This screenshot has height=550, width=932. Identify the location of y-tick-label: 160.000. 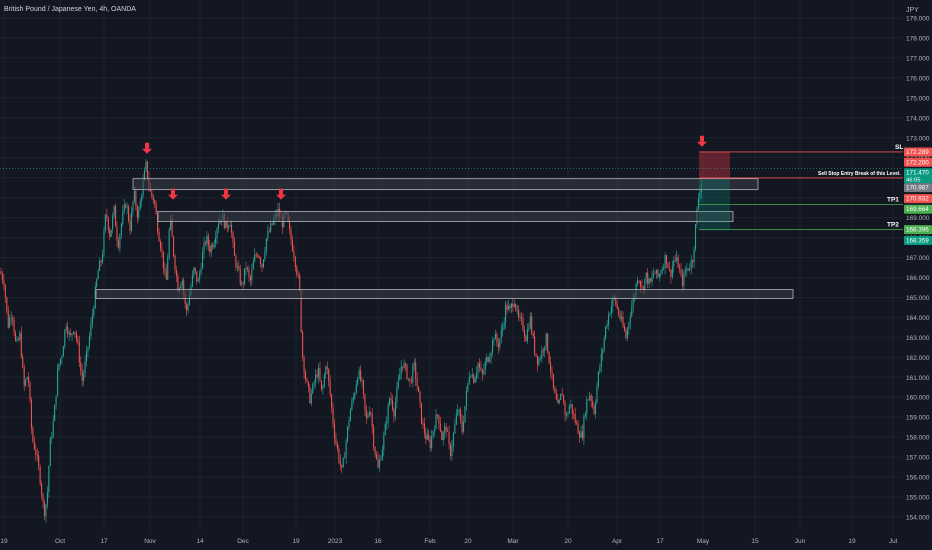
(918, 398).